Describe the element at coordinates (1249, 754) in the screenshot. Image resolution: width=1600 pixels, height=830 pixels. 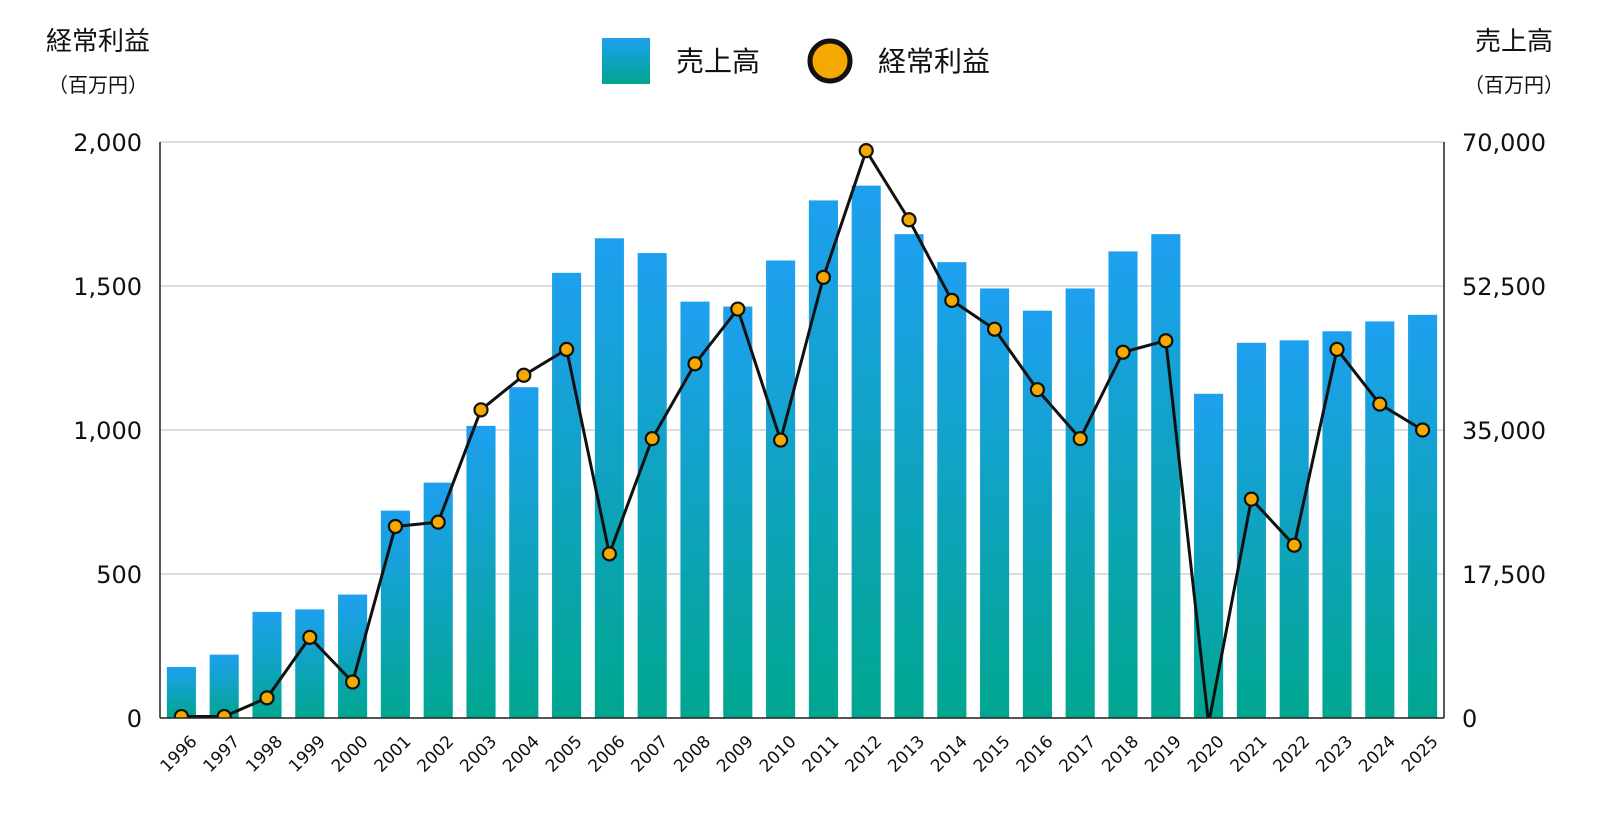
I see `x-tick-label: 2021` at that location.